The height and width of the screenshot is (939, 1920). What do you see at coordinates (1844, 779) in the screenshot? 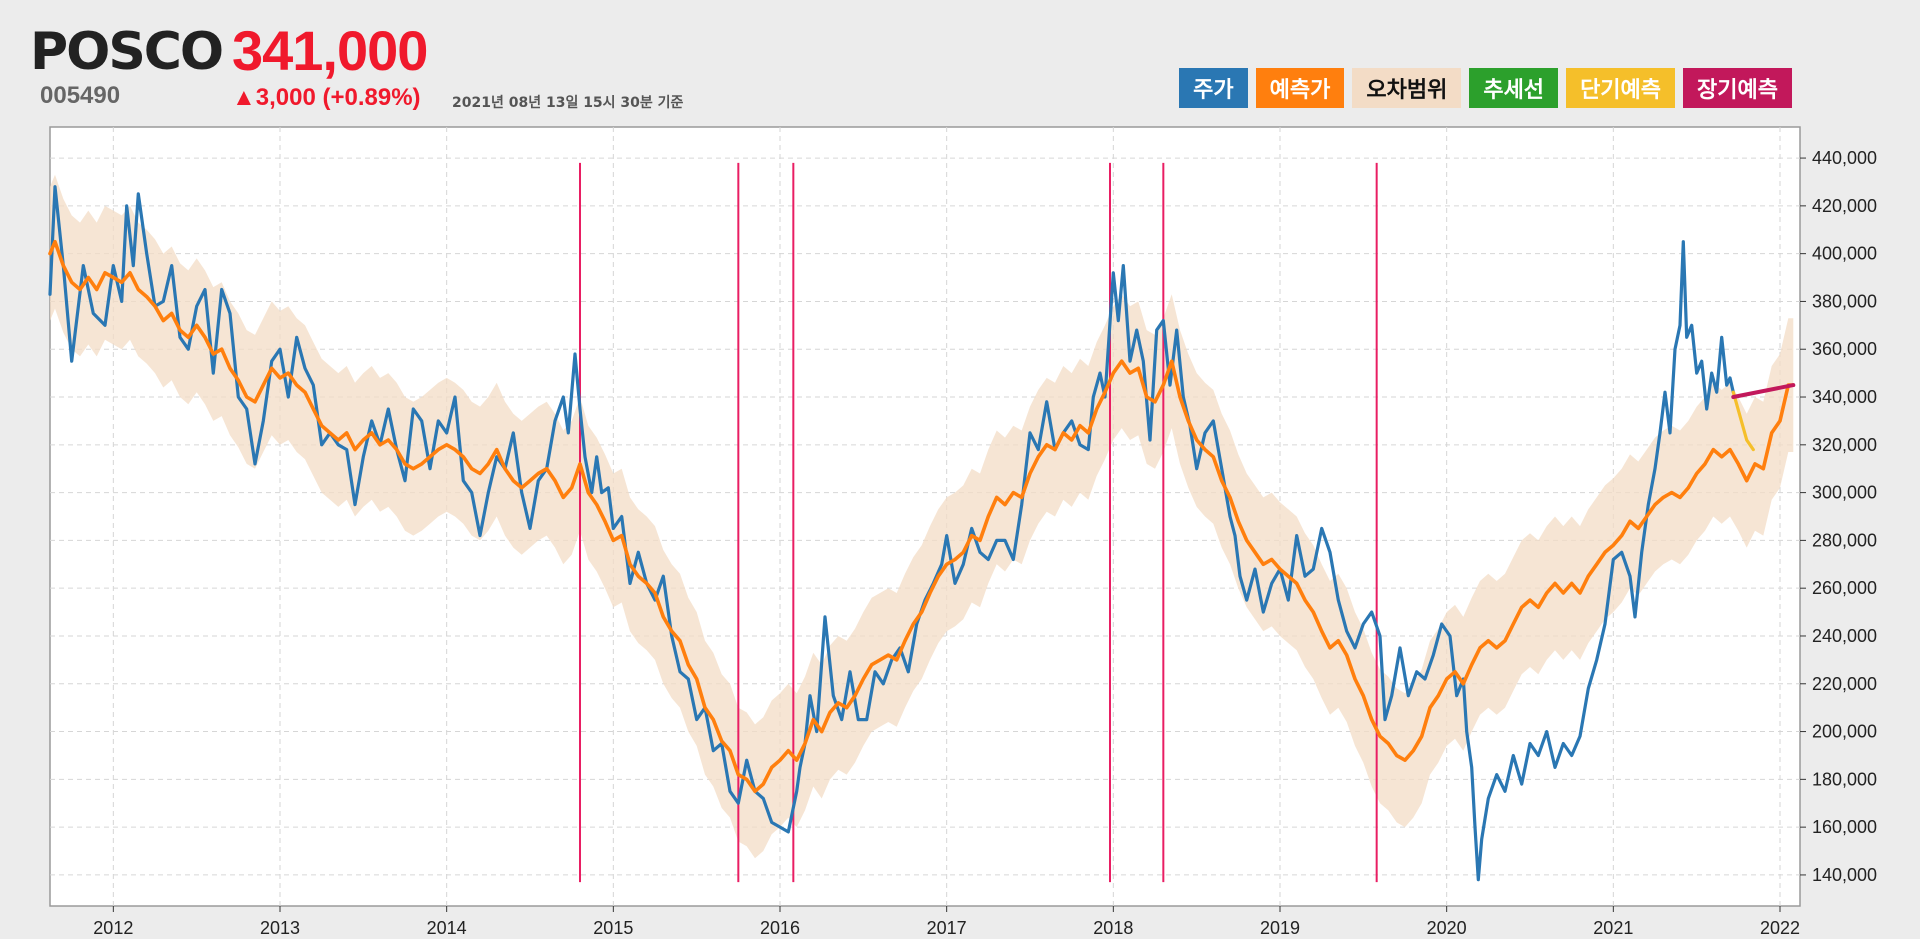
I see `y-tick-label: 180,000` at bounding box center [1844, 779].